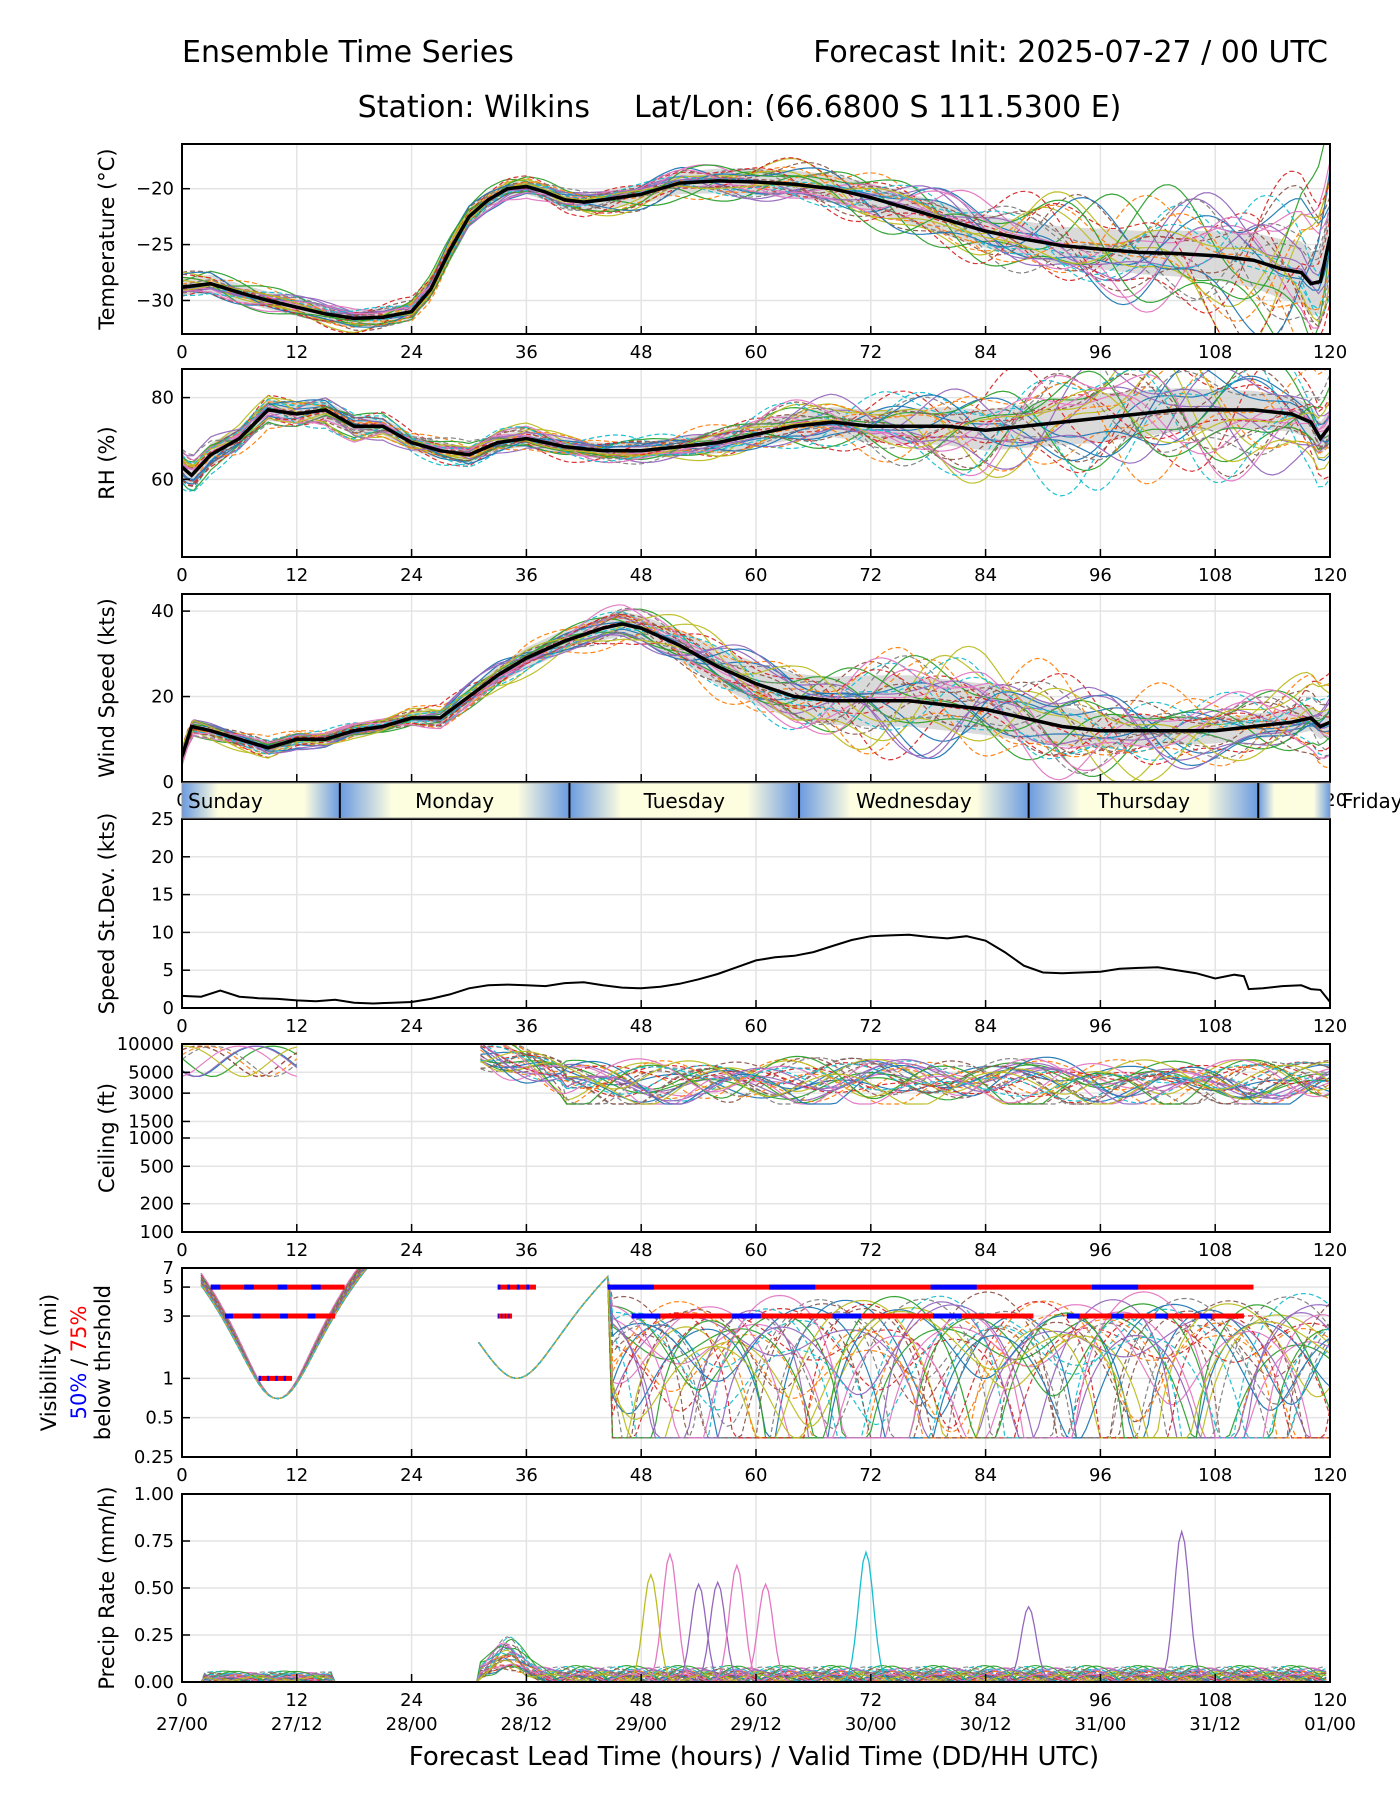  What do you see at coordinates (151, 1072) in the screenshot?
I see `y-tick-label: 5000` at bounding box center [151, 1072].